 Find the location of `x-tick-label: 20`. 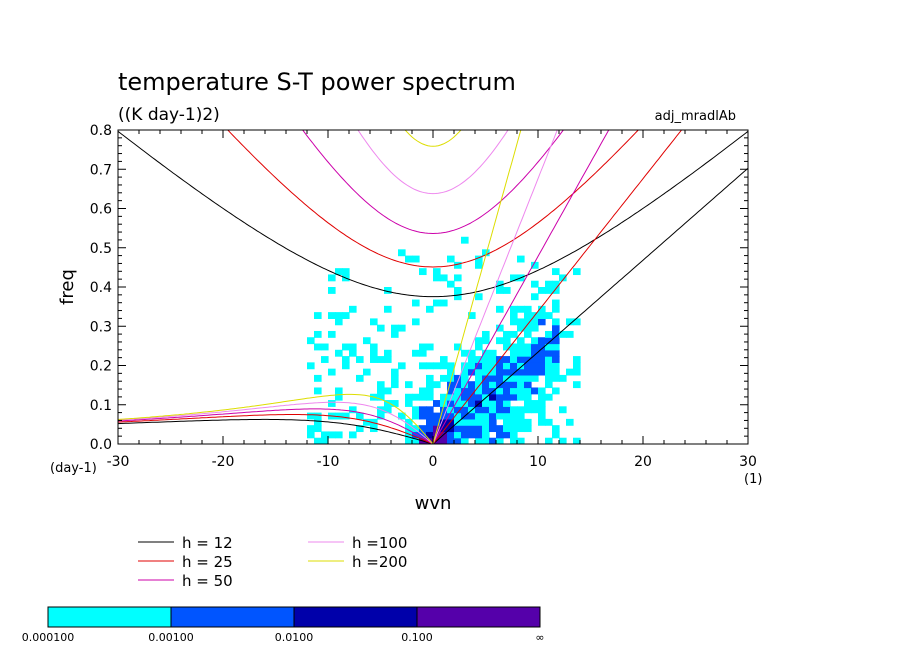

x-tick-label: 20 is located at coordinates (643, 462).